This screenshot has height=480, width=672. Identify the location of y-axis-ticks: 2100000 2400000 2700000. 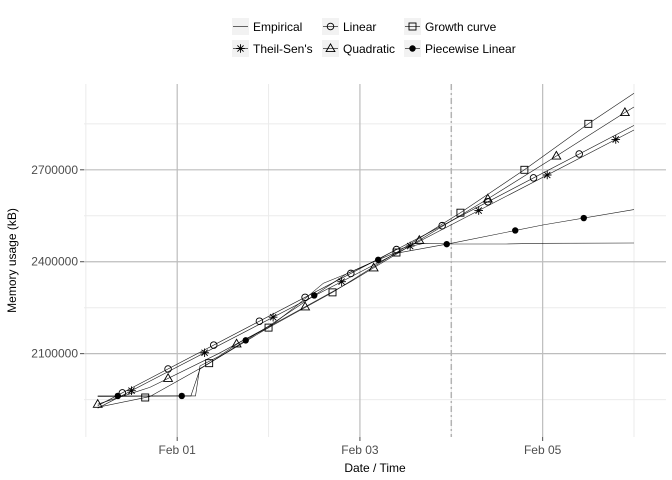
(57, 262).